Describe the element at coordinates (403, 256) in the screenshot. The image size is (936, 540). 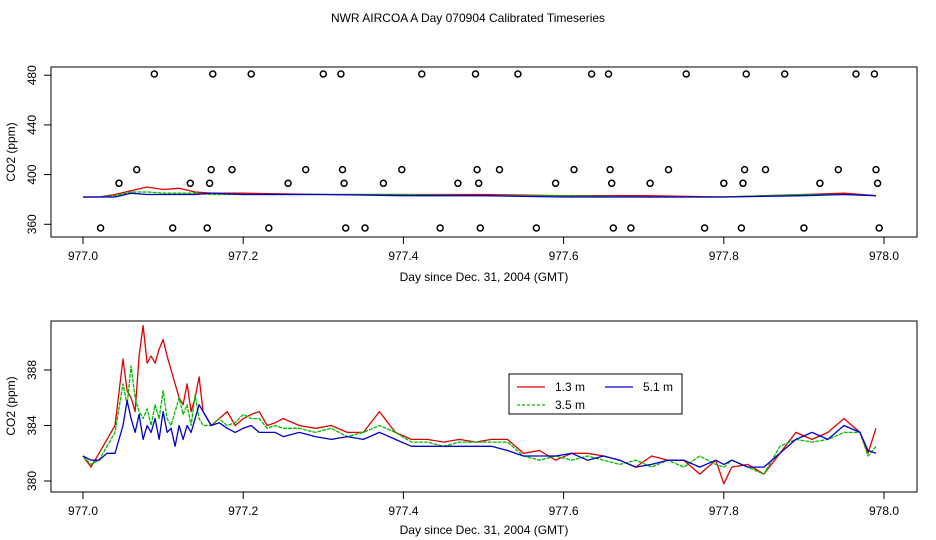
I see `top-x-tick-label: 977.4` at that location.